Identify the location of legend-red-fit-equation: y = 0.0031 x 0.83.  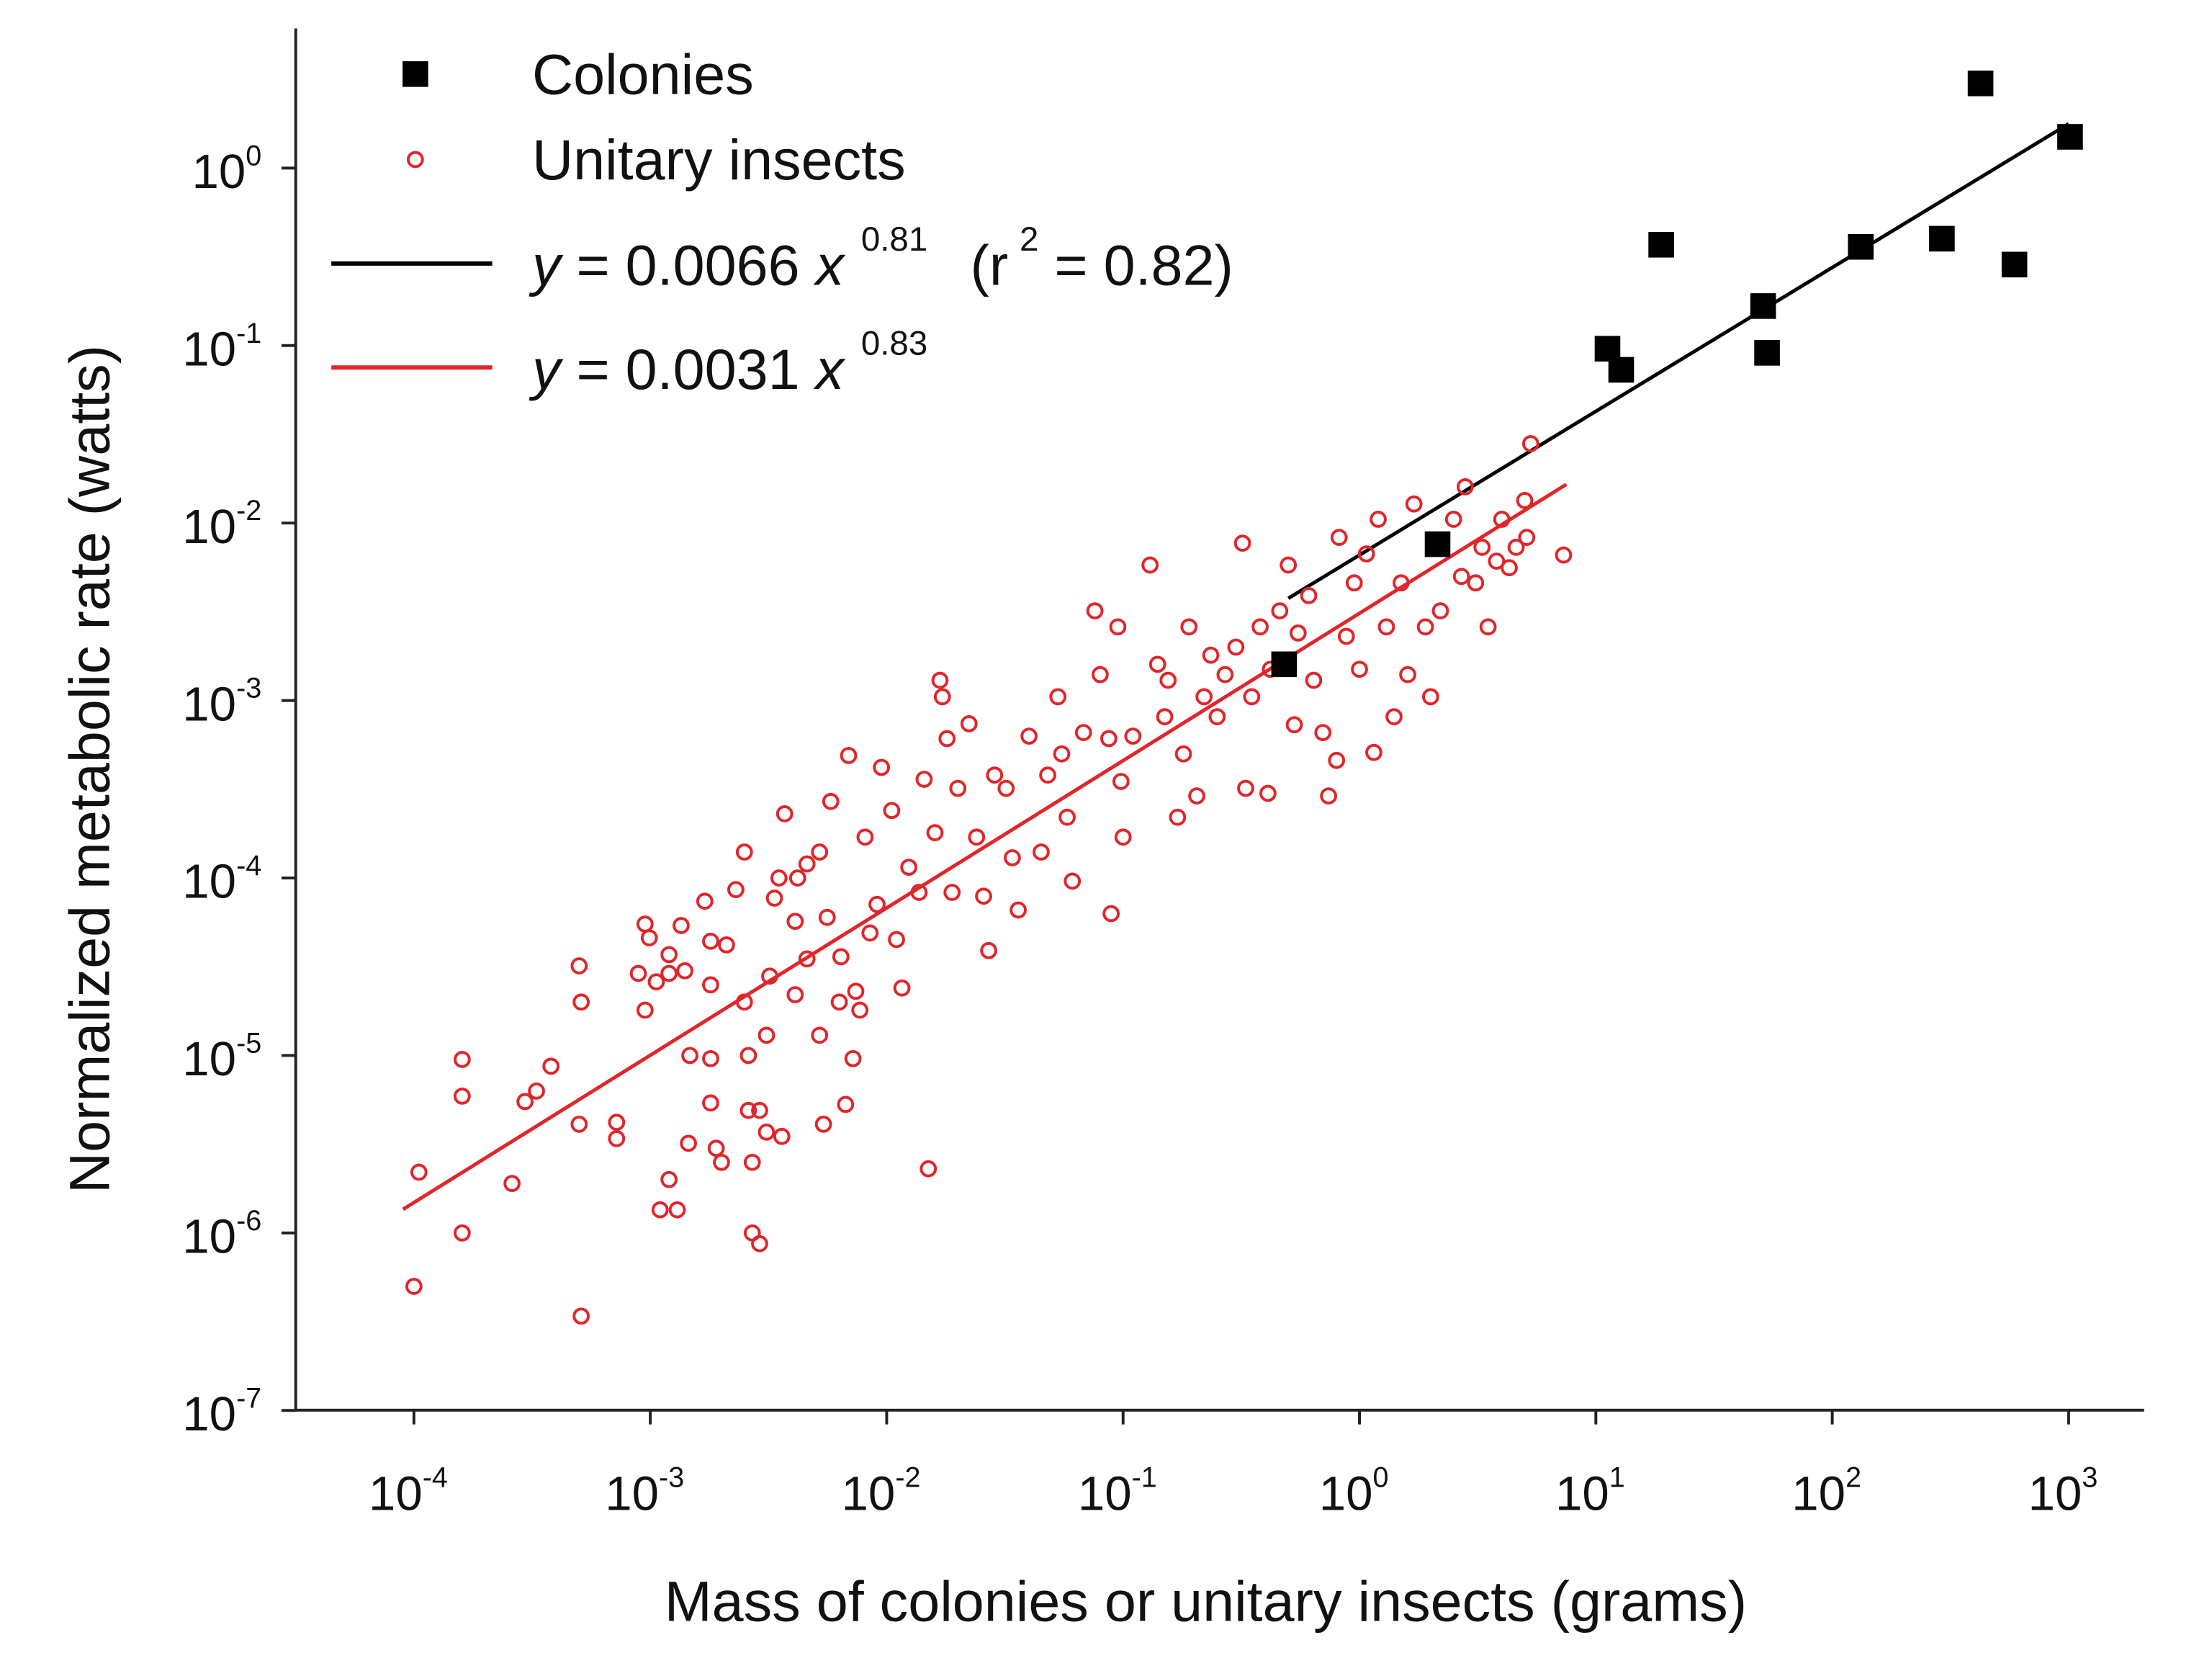
(728, 362).